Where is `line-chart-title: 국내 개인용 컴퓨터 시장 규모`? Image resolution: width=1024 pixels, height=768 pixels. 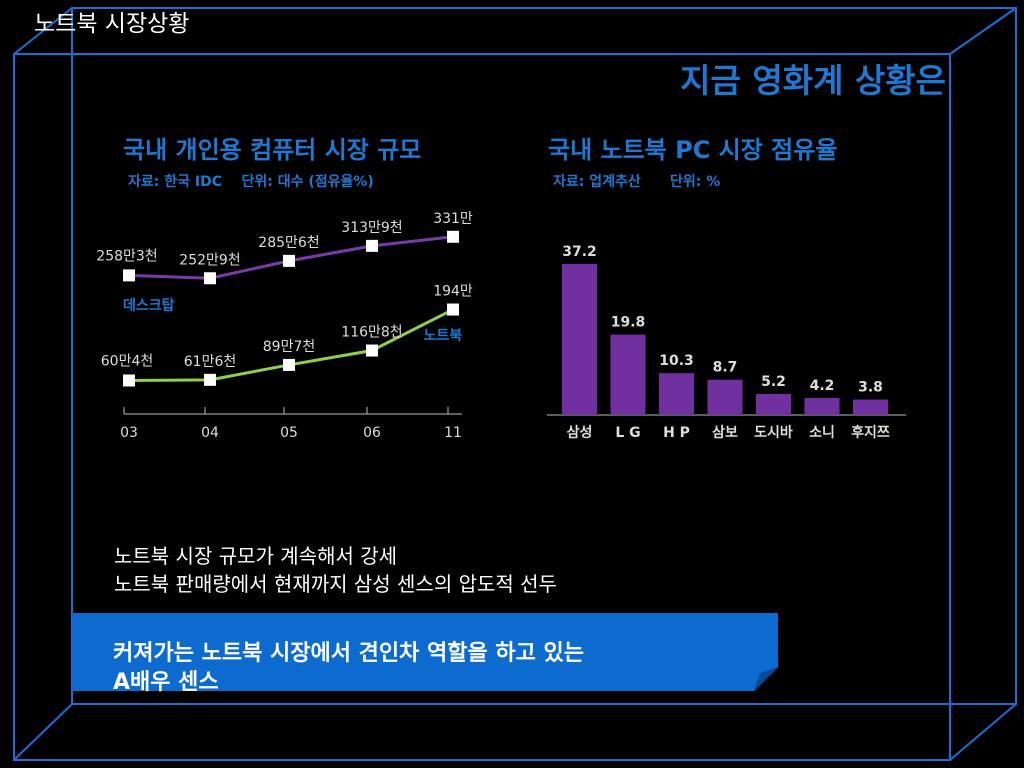 line-chart-title: 국내 개인용 컴퓨터 시장 규모 is located at coordinates (272, 150).